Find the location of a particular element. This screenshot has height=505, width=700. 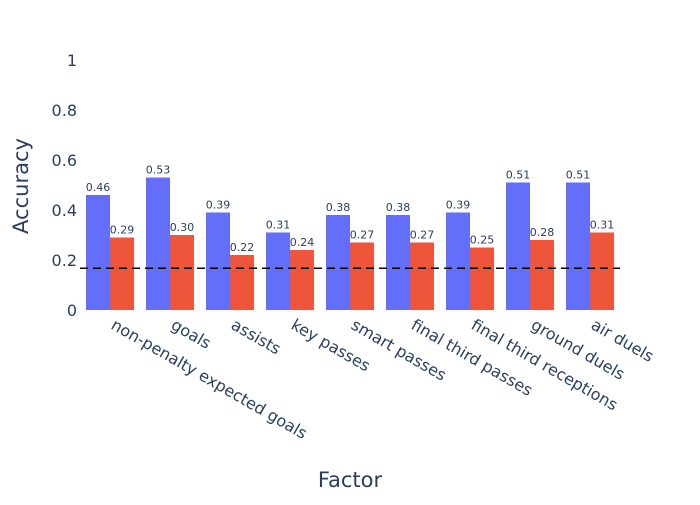

x-axis-title: Factor is located at coordinates (350, 480).